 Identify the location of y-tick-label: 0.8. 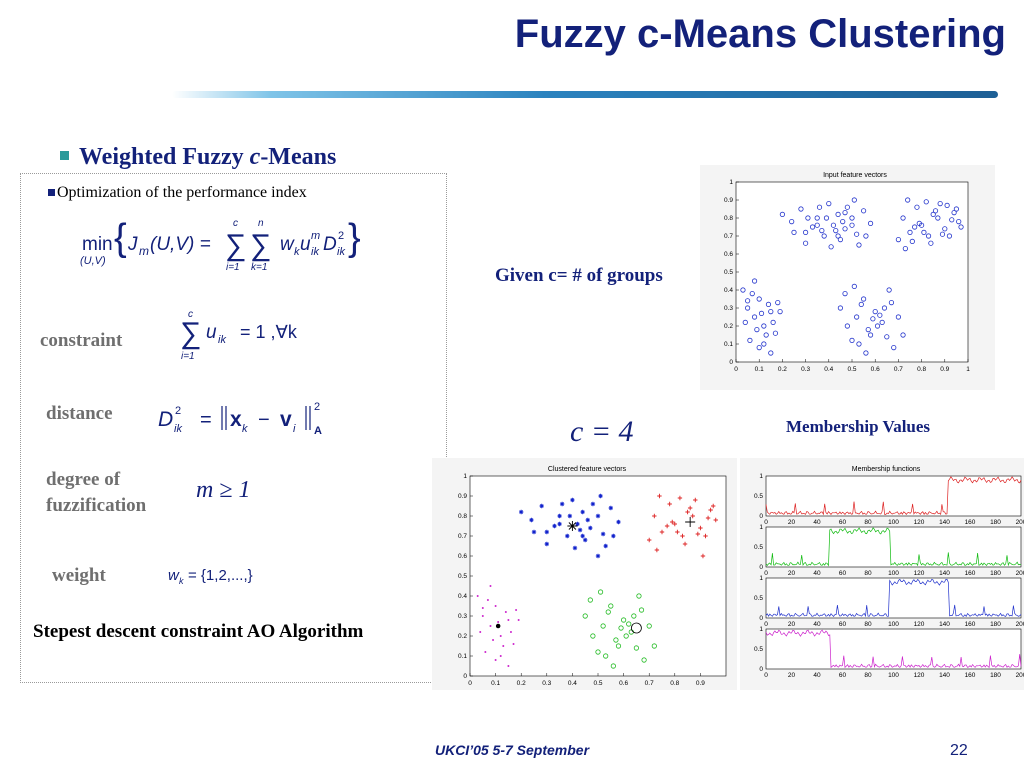
(462, 516).